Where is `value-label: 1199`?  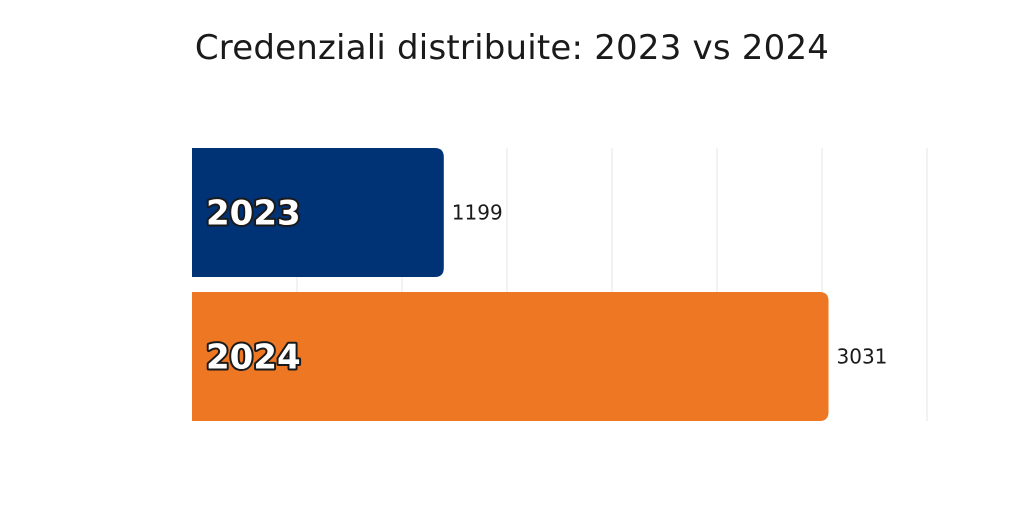
value-label: 1199 is located at coordinates (477, 213).